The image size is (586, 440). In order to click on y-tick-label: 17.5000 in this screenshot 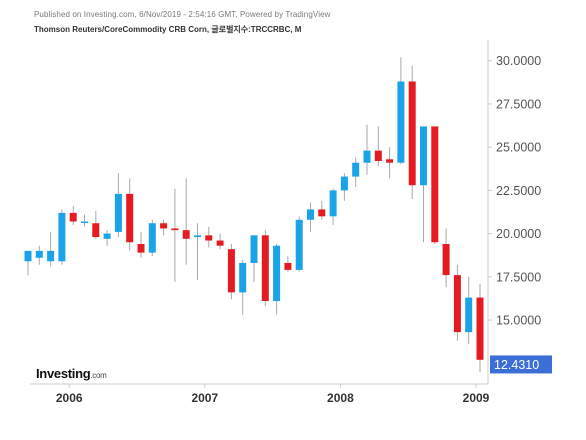, I will do `click(518, 277)`.